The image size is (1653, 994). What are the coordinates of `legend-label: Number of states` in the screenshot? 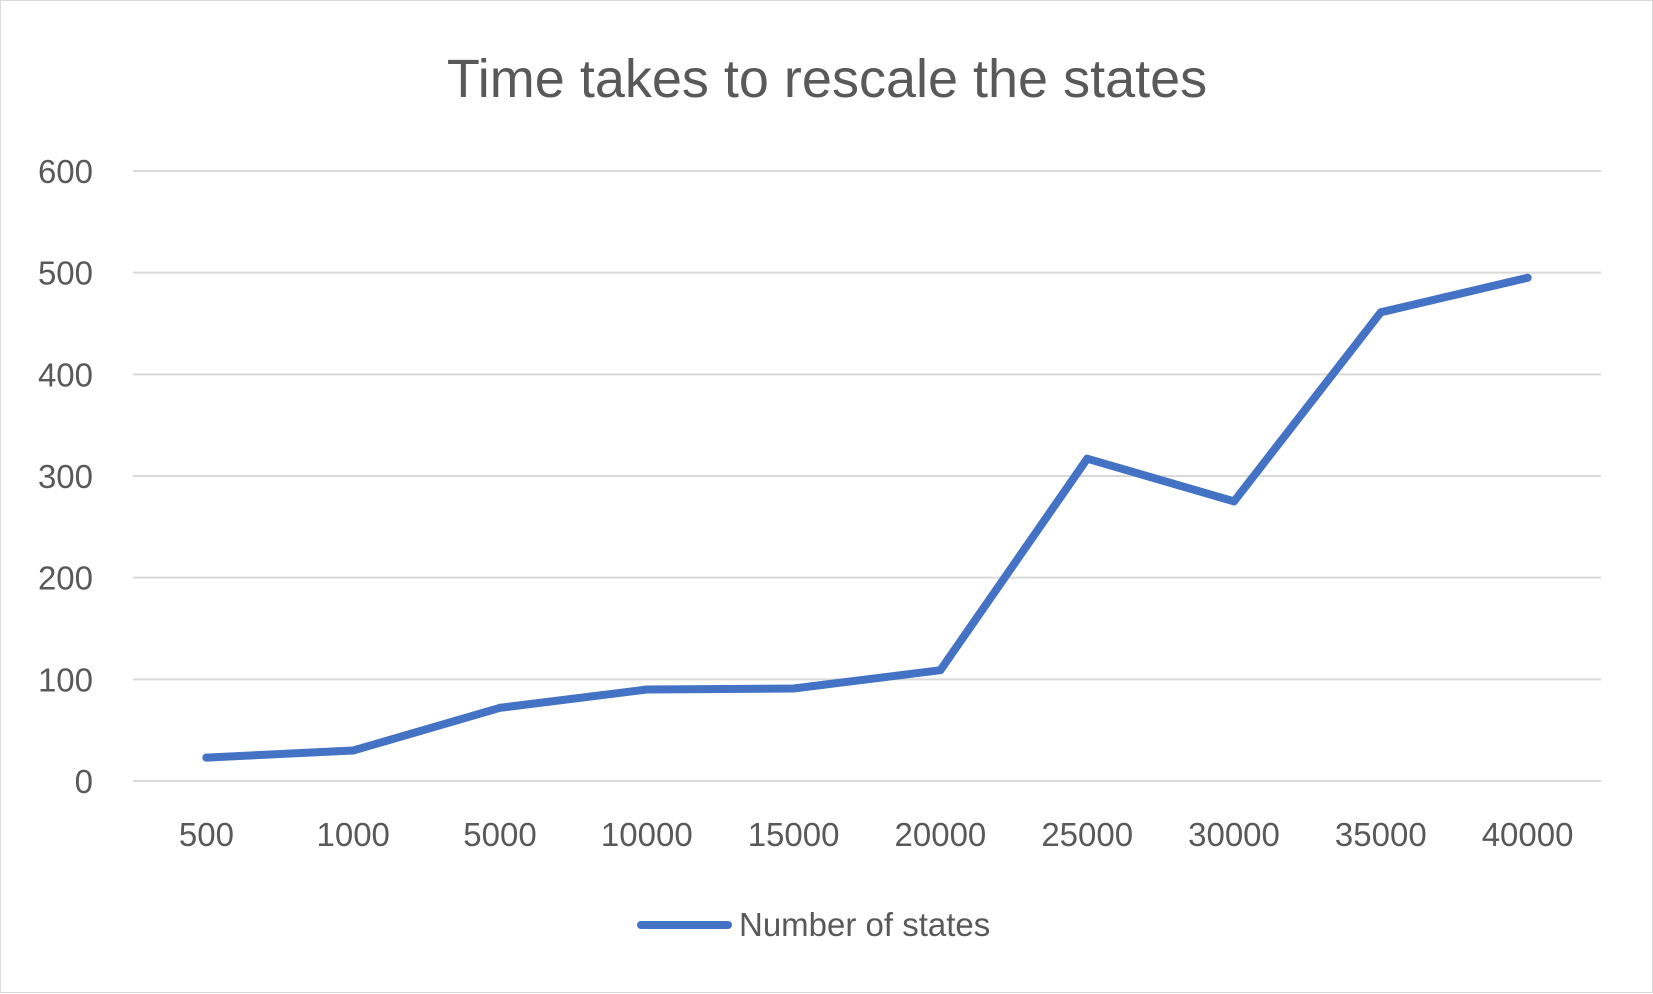 It's located at (864, 924).